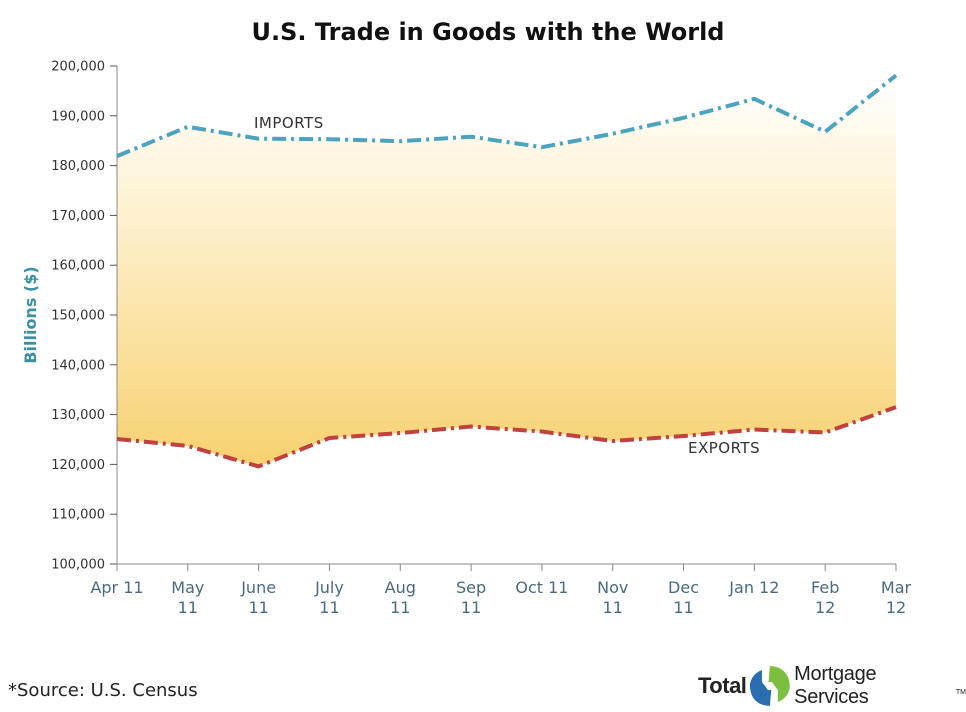 The image size is (966, 712). What do you see at coordinates (506, 437) in the screenshot?
I see `series-line-exports` at bounding box center [506, 437].